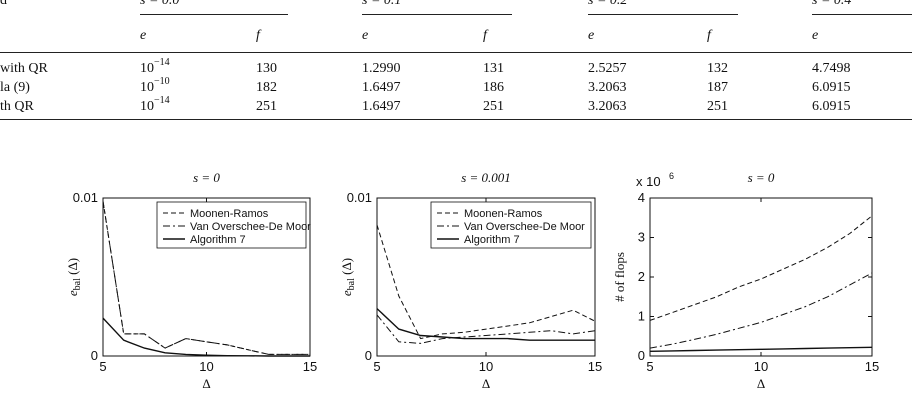  I want to click on row-label: with QR, so click(24, 68).